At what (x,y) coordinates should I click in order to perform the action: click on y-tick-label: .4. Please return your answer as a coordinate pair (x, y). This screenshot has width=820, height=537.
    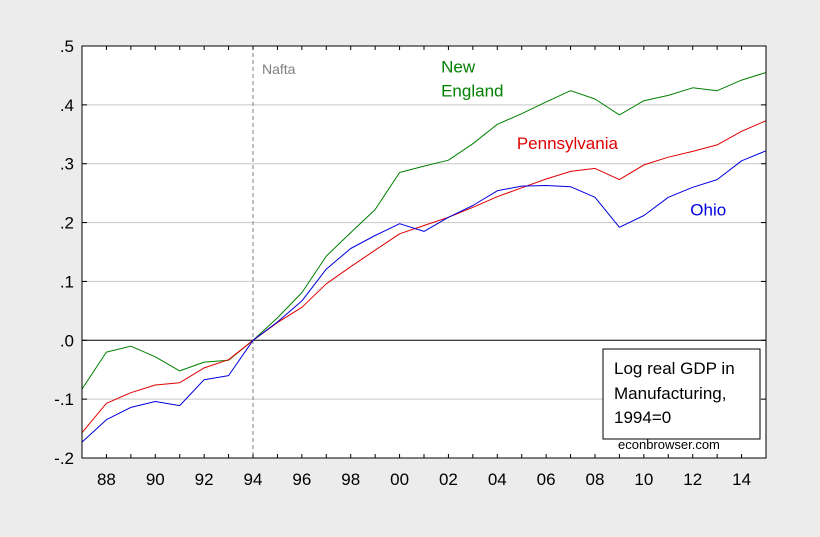
    Looking at the image, I should click on (67, 105).